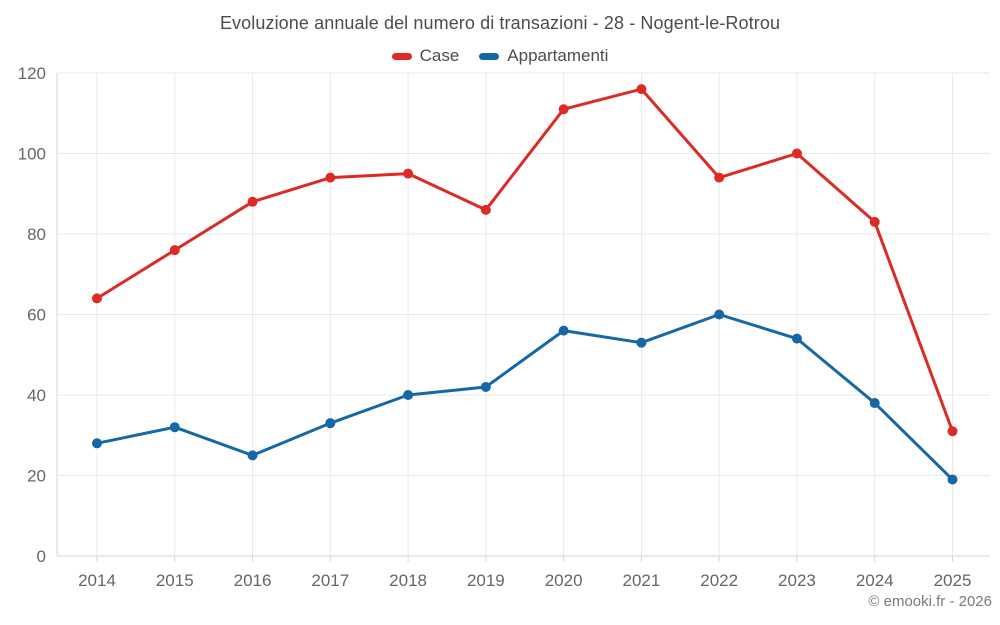  Describe the element at coordinates (252, 201) in the screenshot. I see `point-case-2016` at that location.